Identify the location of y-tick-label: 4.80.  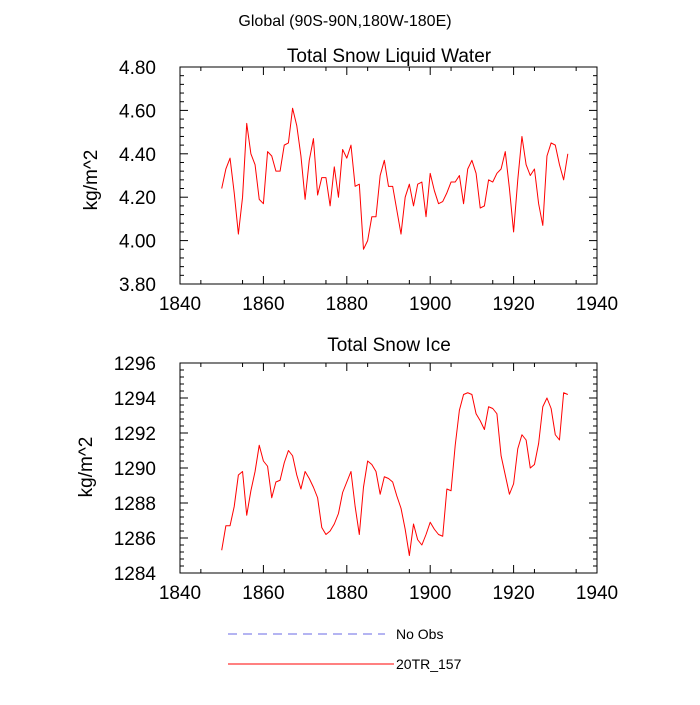
(137, 68).